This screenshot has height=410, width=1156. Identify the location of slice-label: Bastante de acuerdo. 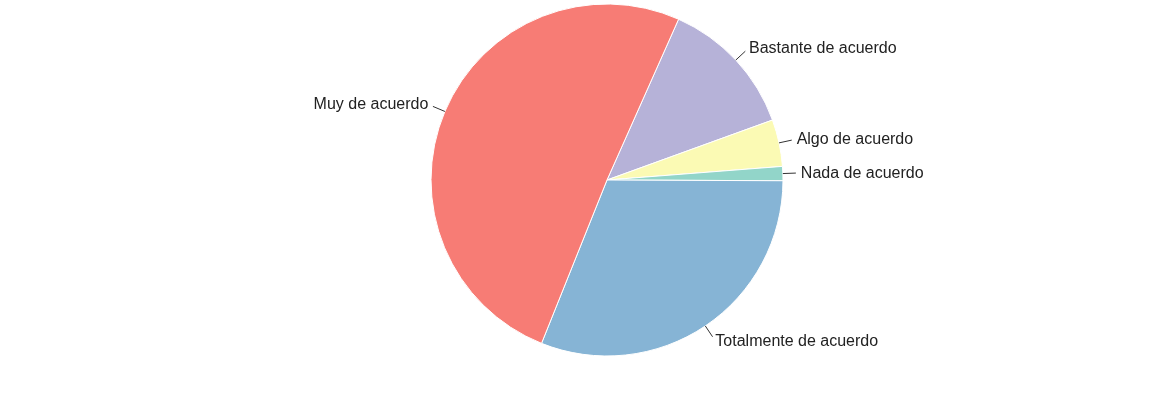
(822, 47).